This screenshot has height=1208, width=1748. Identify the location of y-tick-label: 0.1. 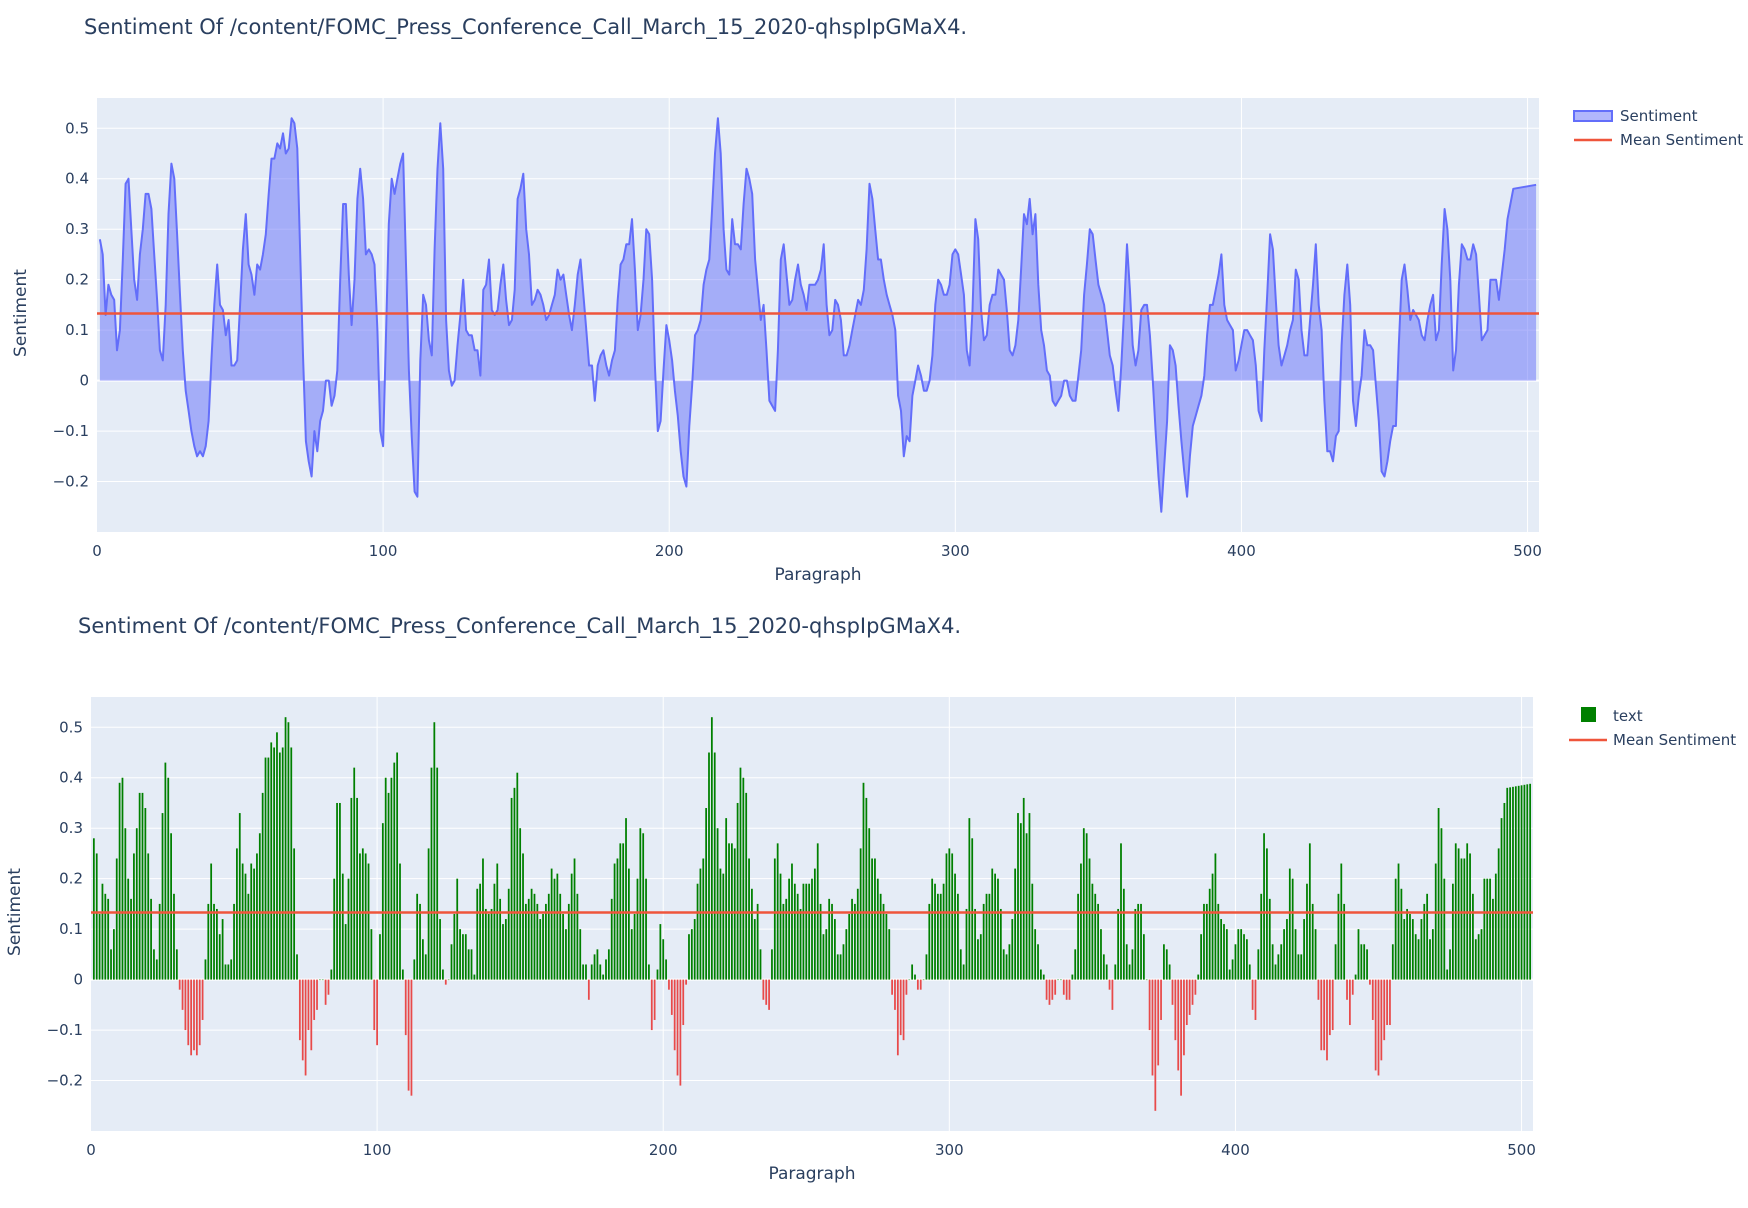
(77, 330).